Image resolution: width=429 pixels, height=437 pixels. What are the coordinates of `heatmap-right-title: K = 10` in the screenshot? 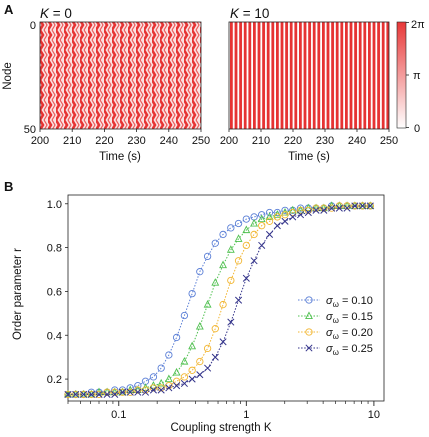 It's located at (249, 13).